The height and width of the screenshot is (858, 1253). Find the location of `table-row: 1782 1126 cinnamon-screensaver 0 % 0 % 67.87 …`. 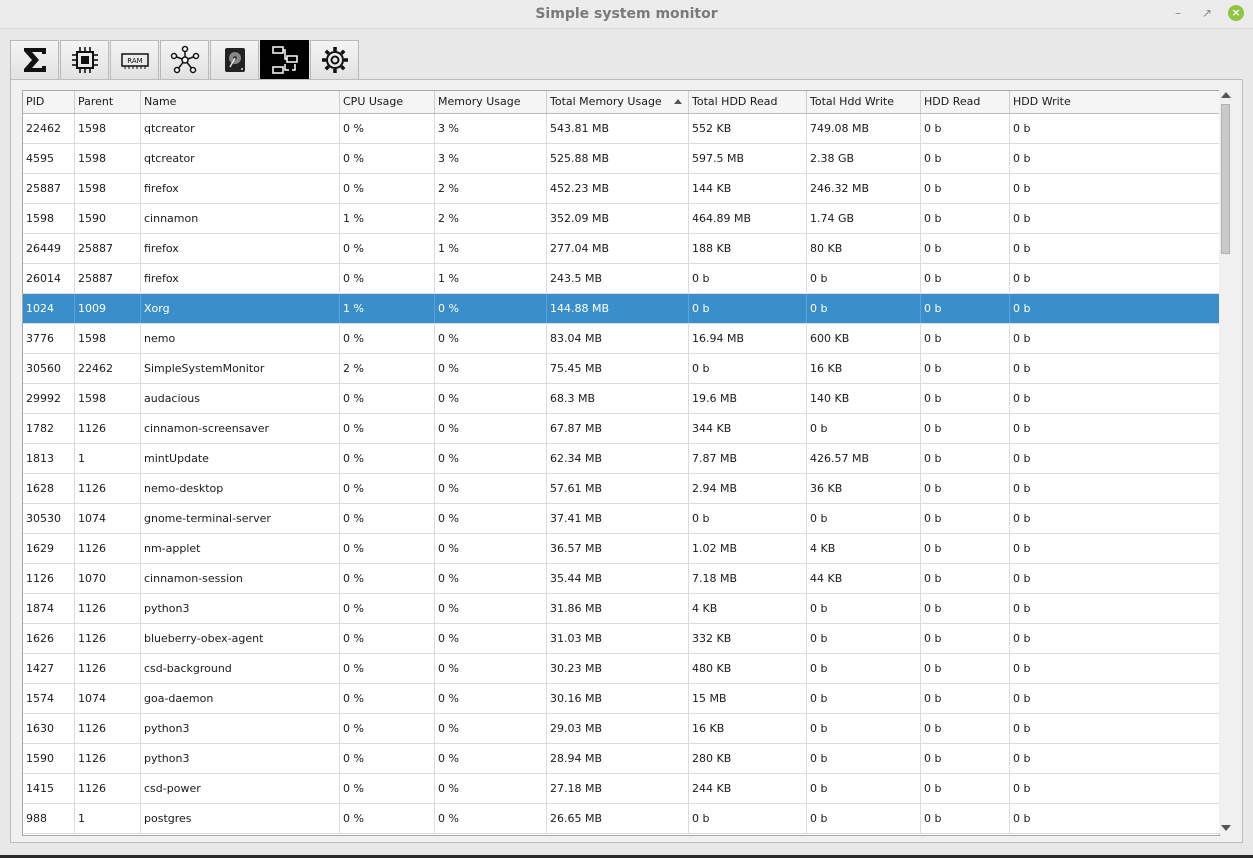

table-row: 1782 1126 cinnamon-screensaver 0 % 0 % 67.87 … is located at coordinates (621, 429).